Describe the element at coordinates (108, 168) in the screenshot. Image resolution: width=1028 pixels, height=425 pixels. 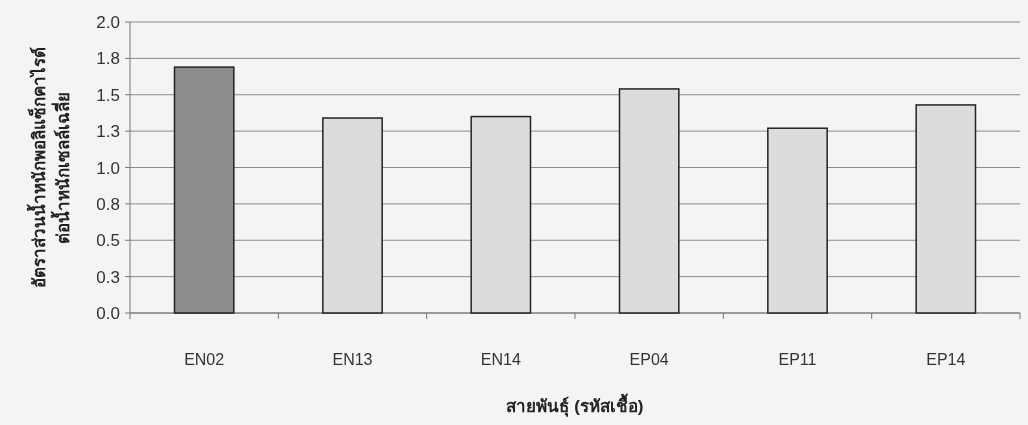
I see `y-tick-label: 1.0` at that location.